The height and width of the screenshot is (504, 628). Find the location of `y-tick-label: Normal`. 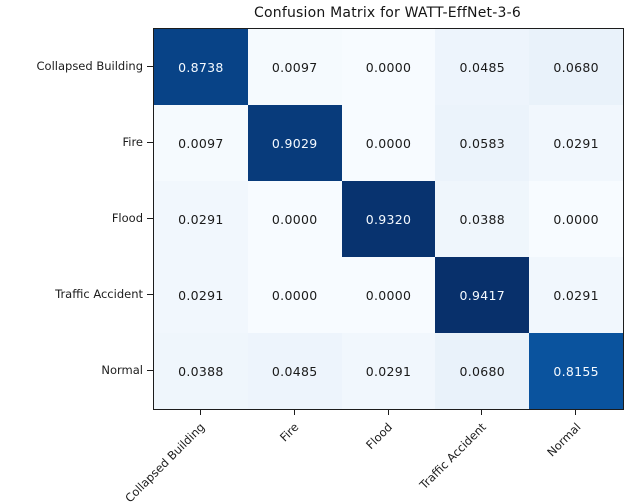

y-tick-label: Normal is located at coordinates (122, 370).